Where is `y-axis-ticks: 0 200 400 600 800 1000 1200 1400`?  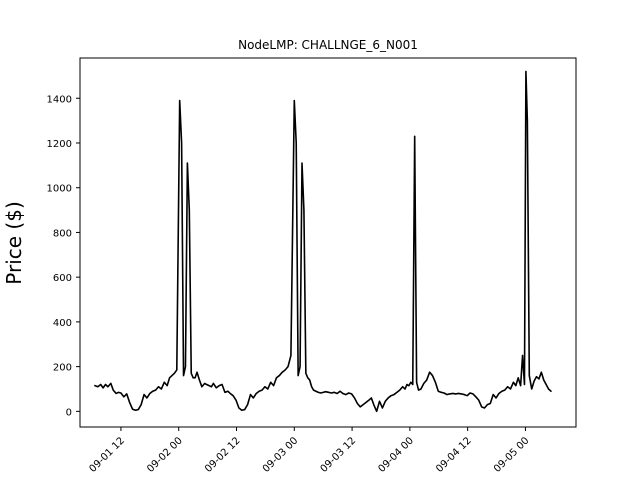 y-axis-ticks: 0 200 400 600 800 1000 1200 1400 is located at coordinates (63, 256).